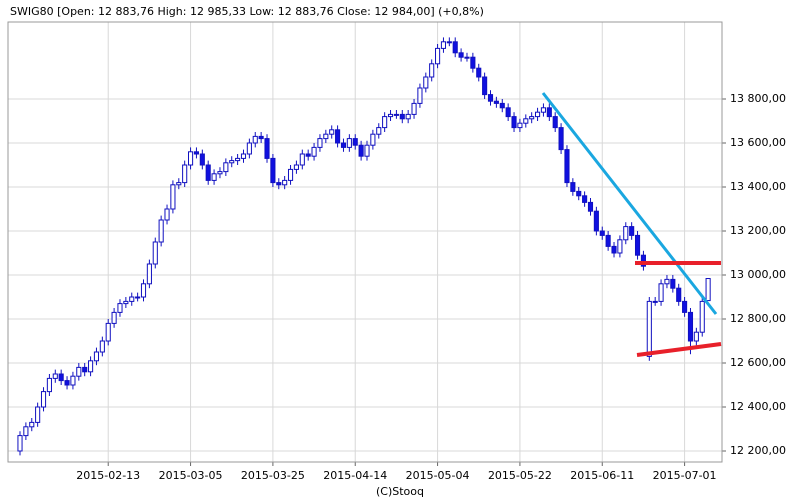 The height and width of the screenshot is (500, 800). I want to click on y-tick-label: 13 600,00, so click(758, 142).